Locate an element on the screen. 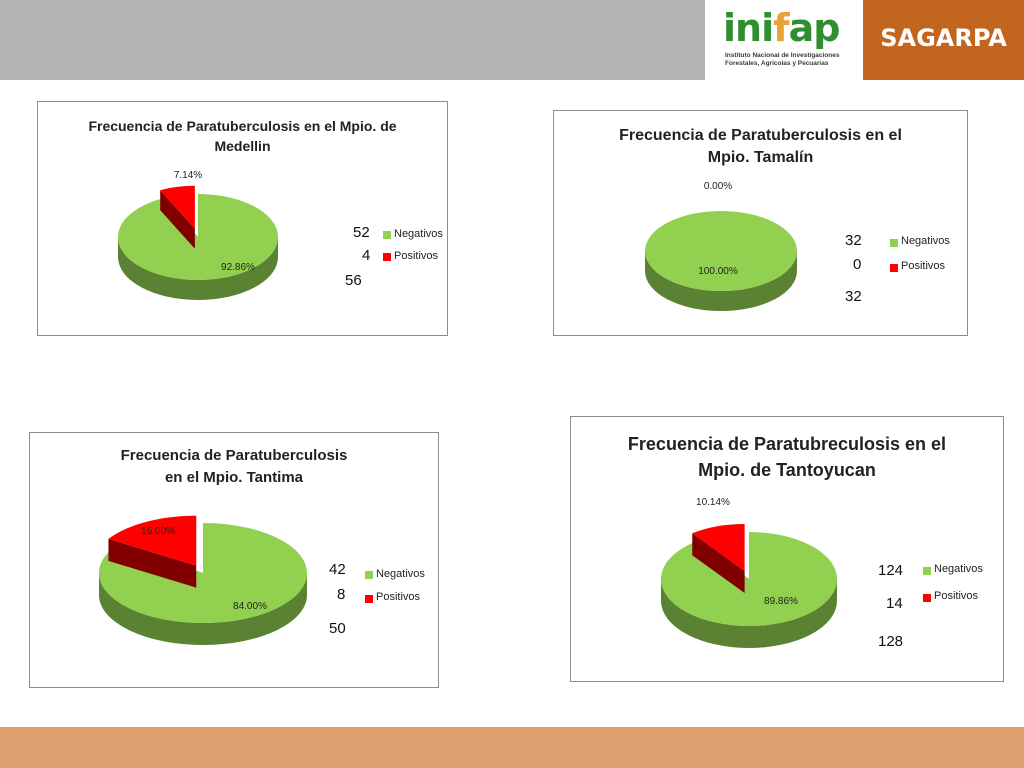  count-negativos: 124 is located at coordinates (891, 570).